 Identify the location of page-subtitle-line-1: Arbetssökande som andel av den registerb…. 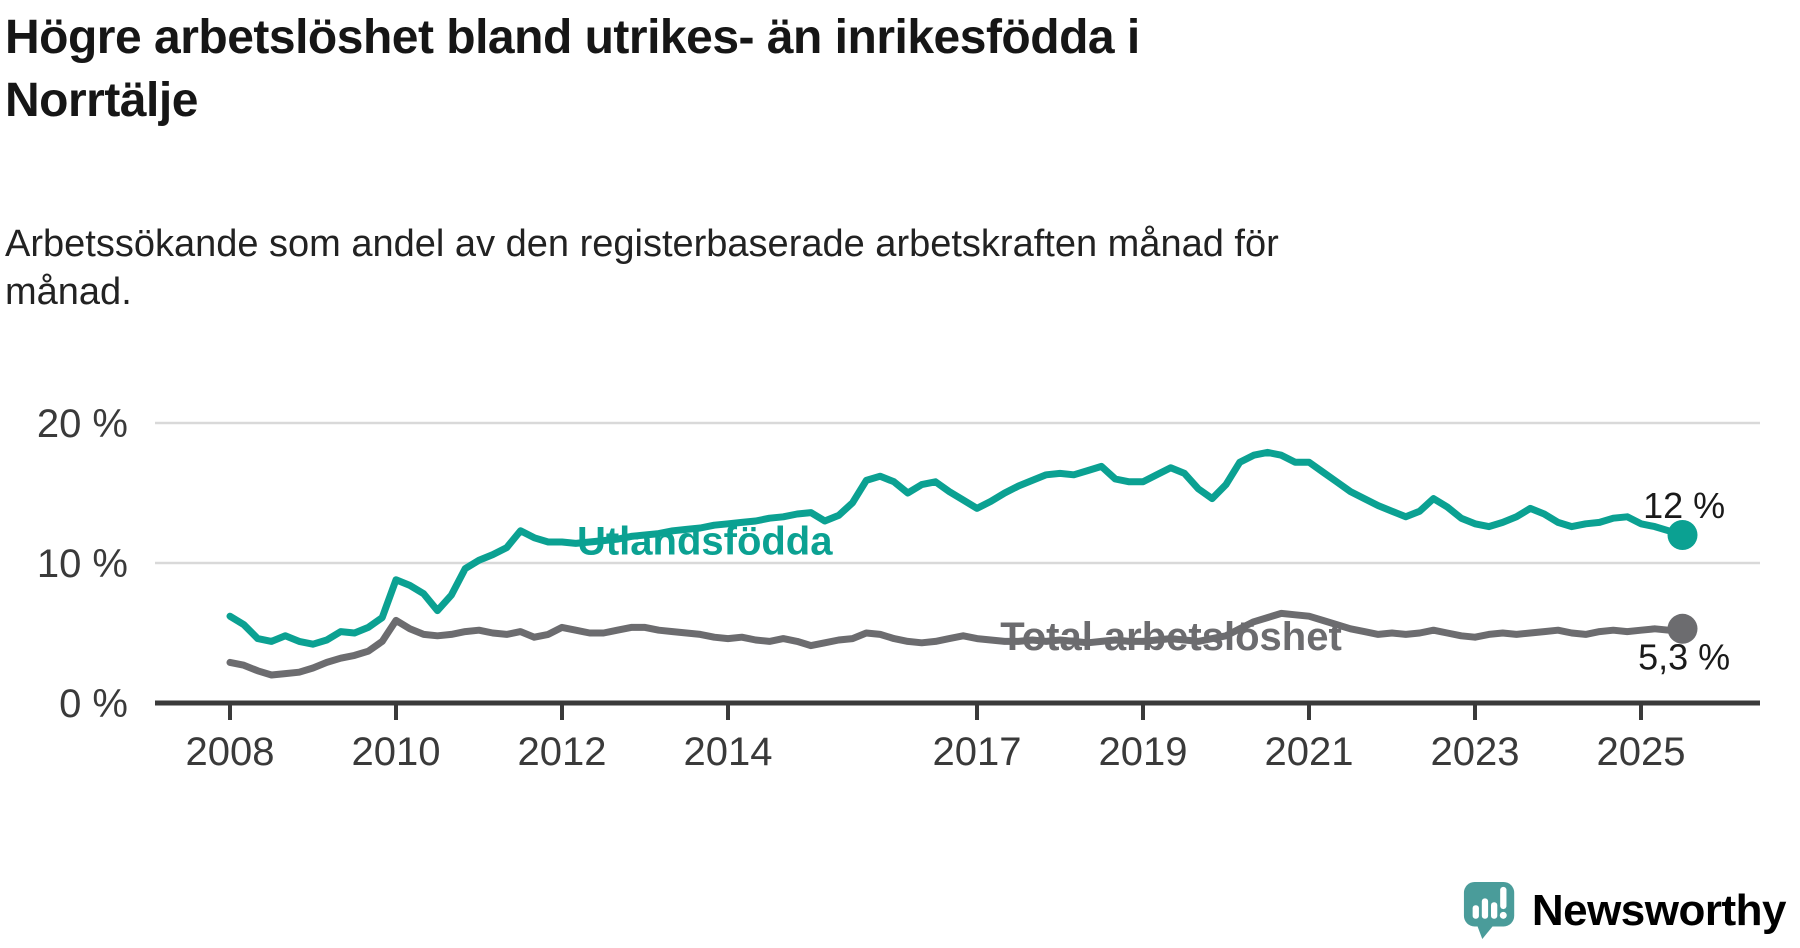
(642, 244).